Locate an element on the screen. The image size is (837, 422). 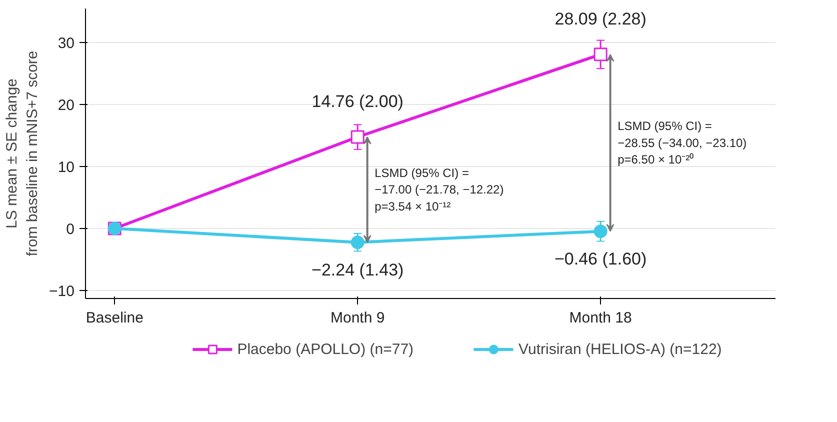
y-tick-label: 30 is located at coordinates (66, 43).